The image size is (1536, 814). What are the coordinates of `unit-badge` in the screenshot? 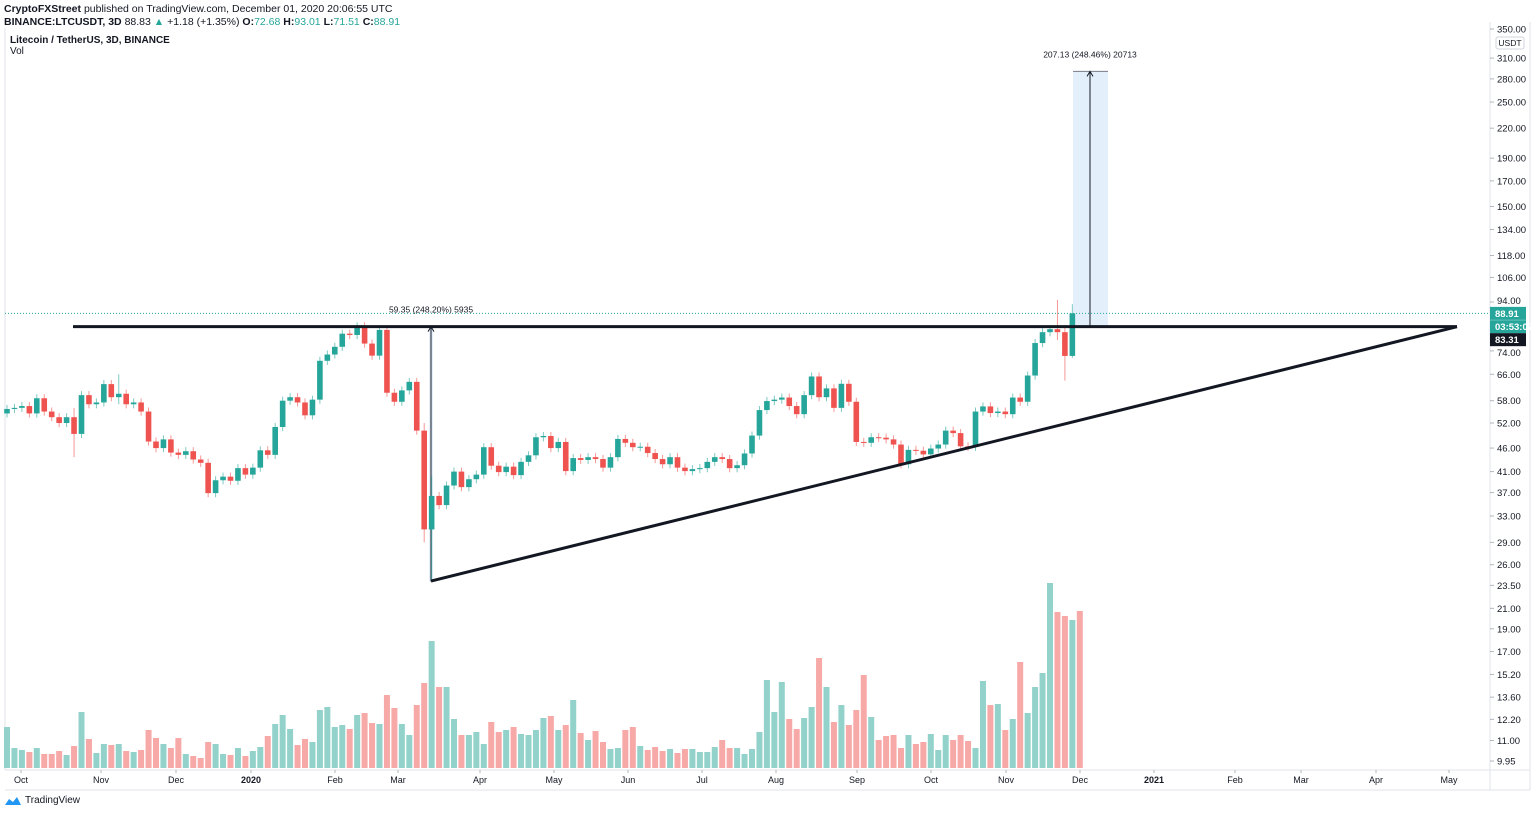 It's located at (1510, 43).